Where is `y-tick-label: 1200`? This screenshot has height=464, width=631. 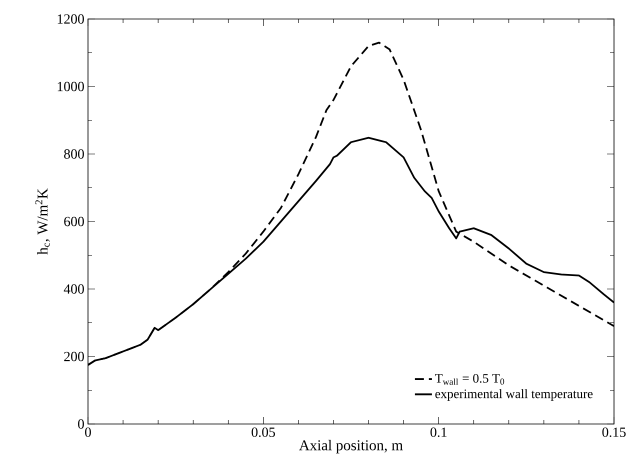
y-tick-label: 1200 is located at coordinates (71, 19).